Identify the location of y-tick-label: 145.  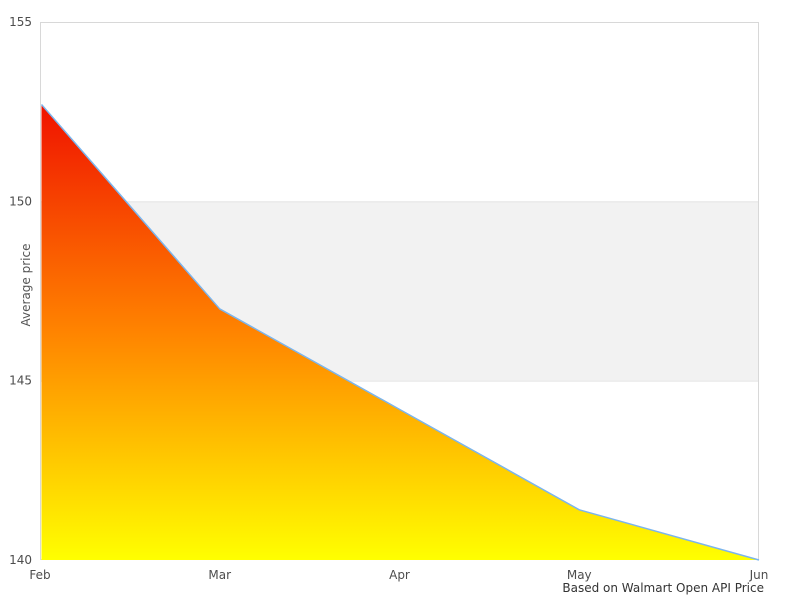
(20, 381).